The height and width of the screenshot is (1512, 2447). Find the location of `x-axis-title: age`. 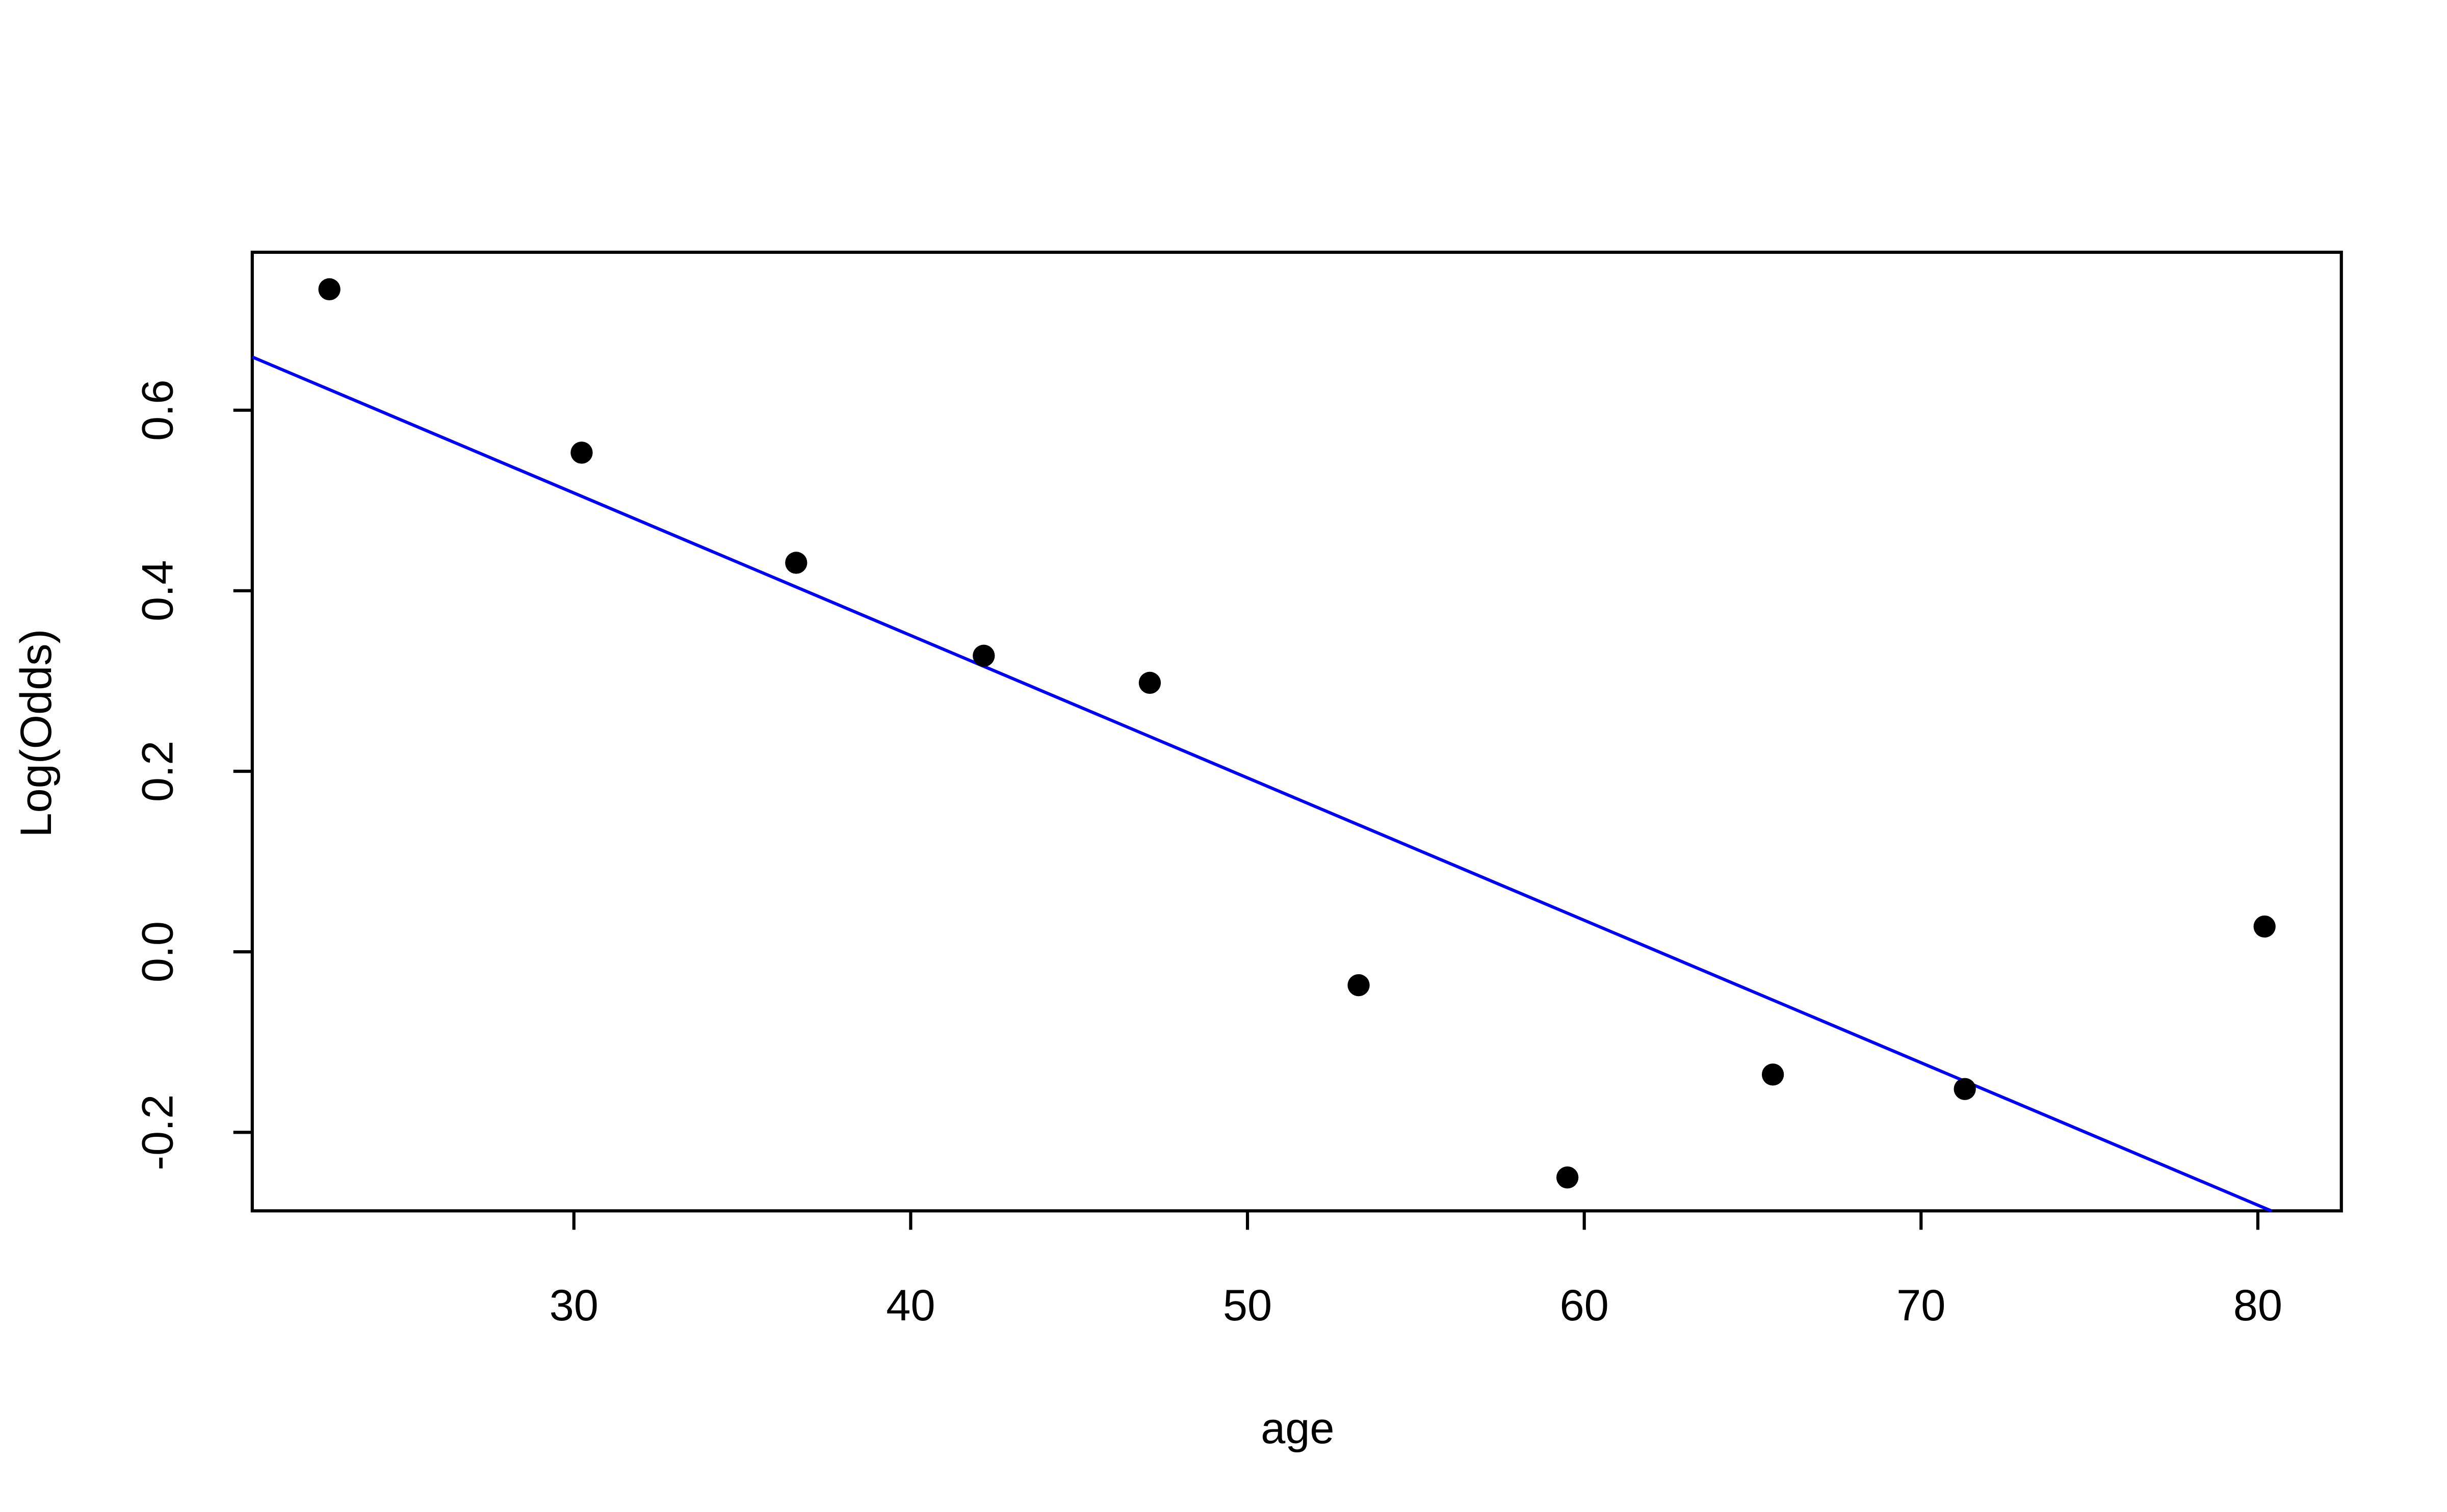

x-axis-title: age is located at coordinates (1297, 1428).